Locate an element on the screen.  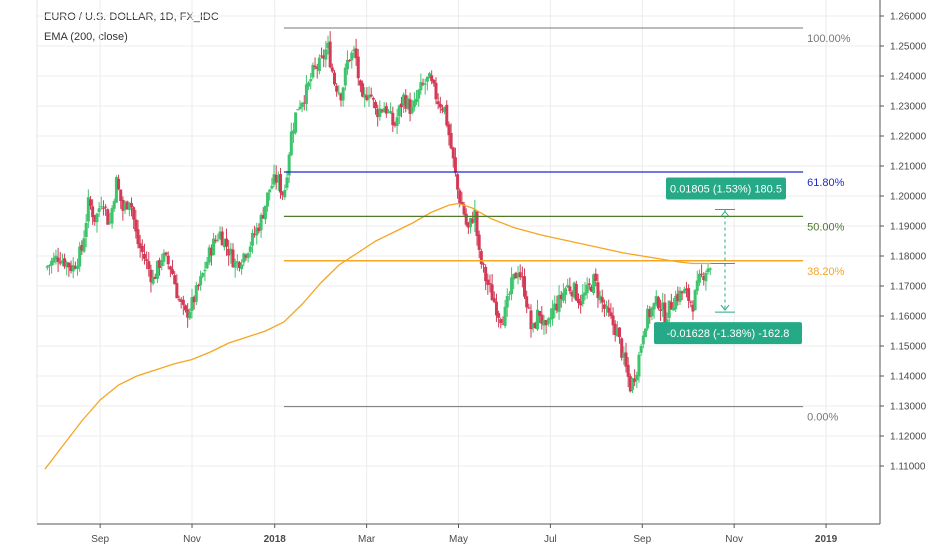
fib-level-label: 38.20% is located at coordinates (826, 272).